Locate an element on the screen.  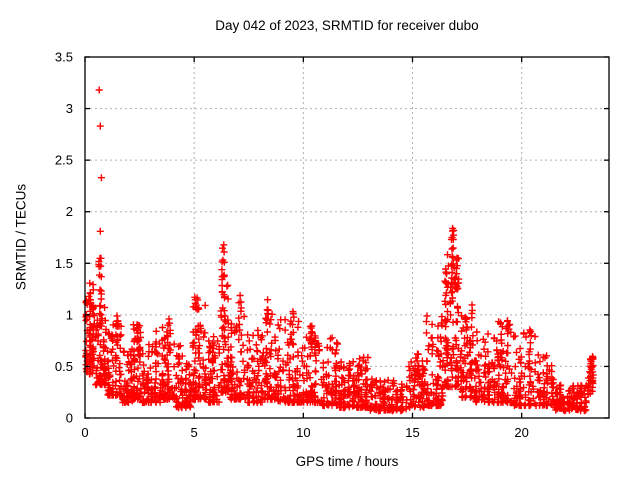
x-tick-label: 5 is located at coordinates (194, 432).